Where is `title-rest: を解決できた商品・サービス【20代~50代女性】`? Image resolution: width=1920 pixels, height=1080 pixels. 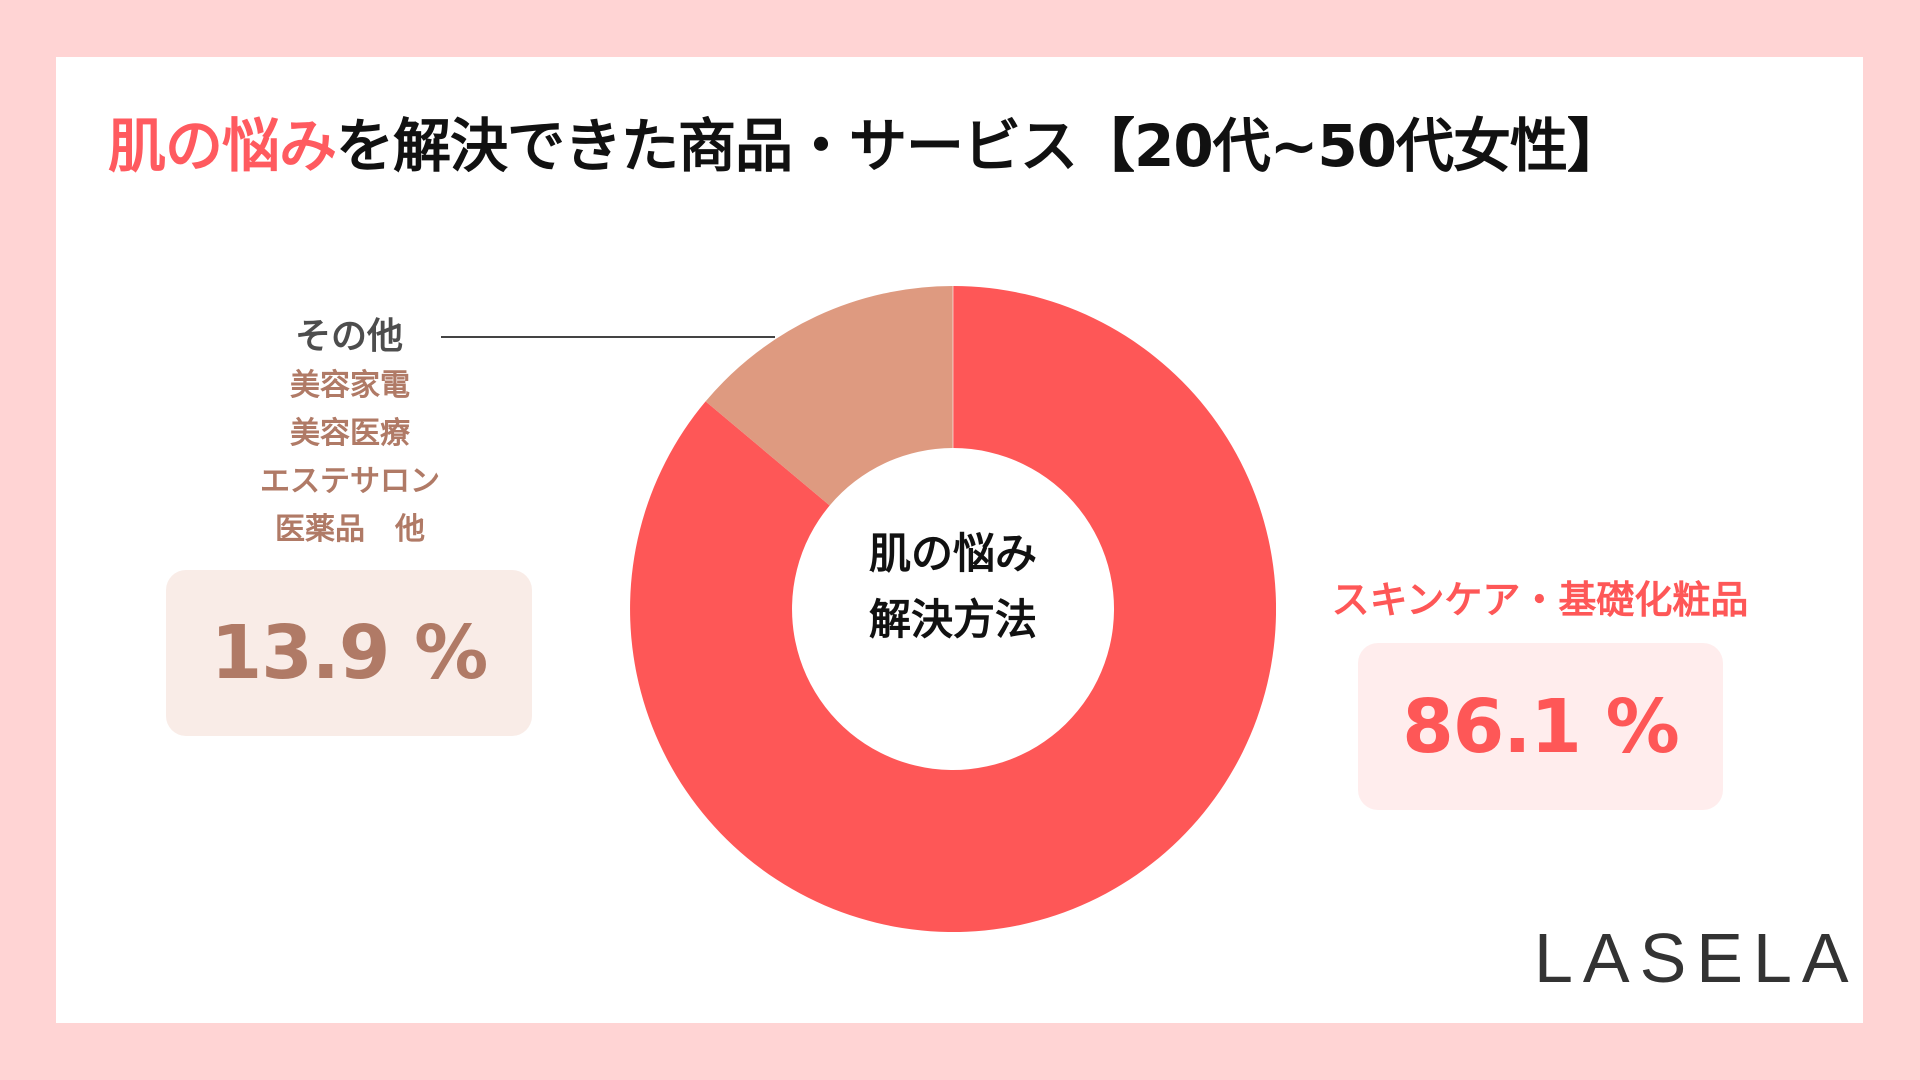
title-rest: を解決できた商品・サービス【20代~50代女性】 is located at coordinates (980, 146).